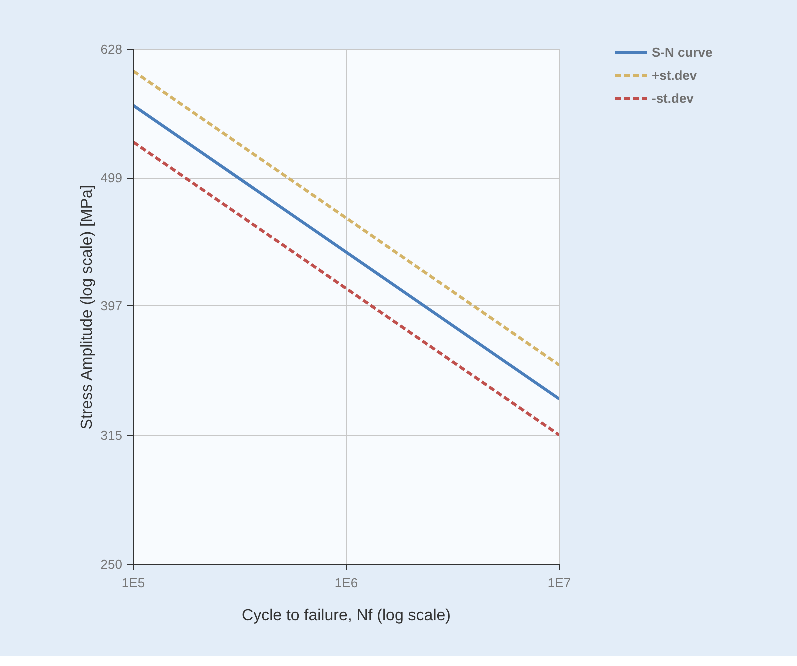  Describe the element at coordinates (560, 583) in the screenshot. I see `x-tick-label: 1E7` at that location.